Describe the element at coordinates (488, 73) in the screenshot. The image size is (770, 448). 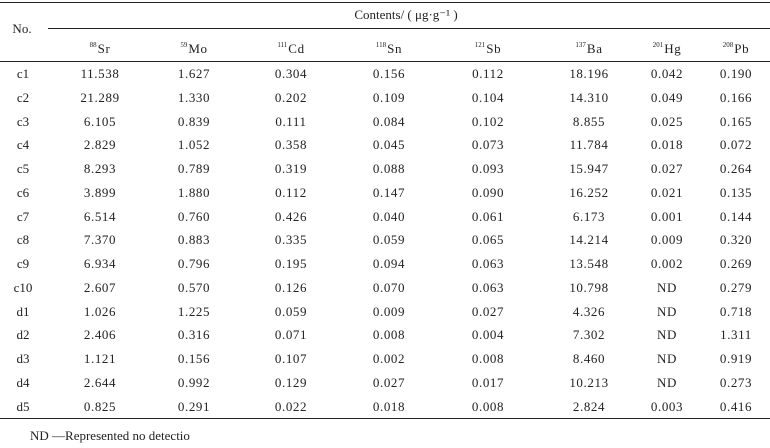
I see `value-cell-sb: 0.112` at that location.